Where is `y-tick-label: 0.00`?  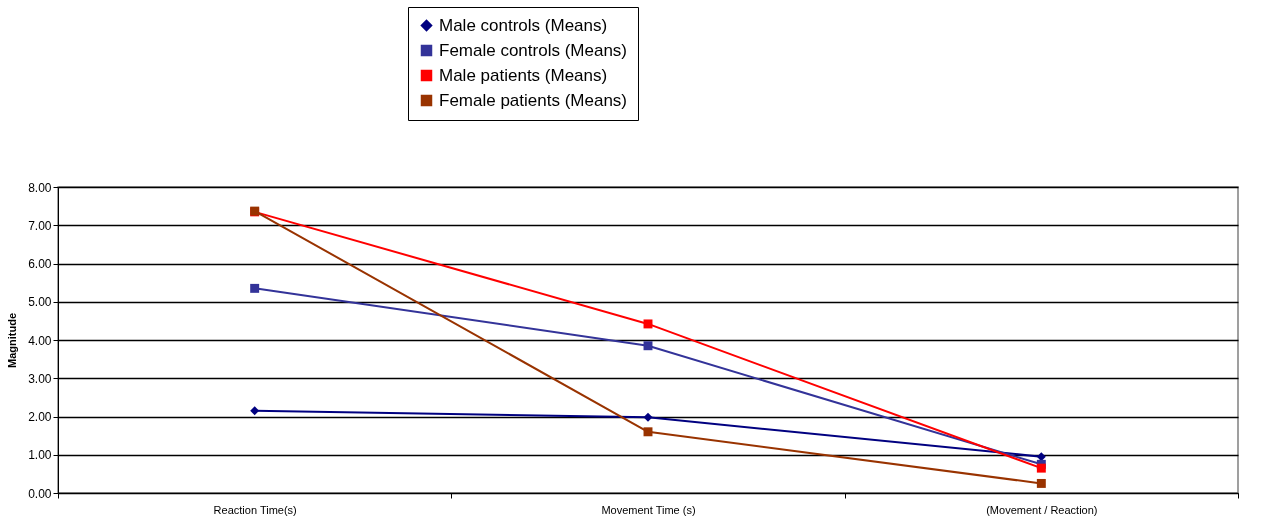
y-tick-label: 0.00 is located at coordinates (40, 493).